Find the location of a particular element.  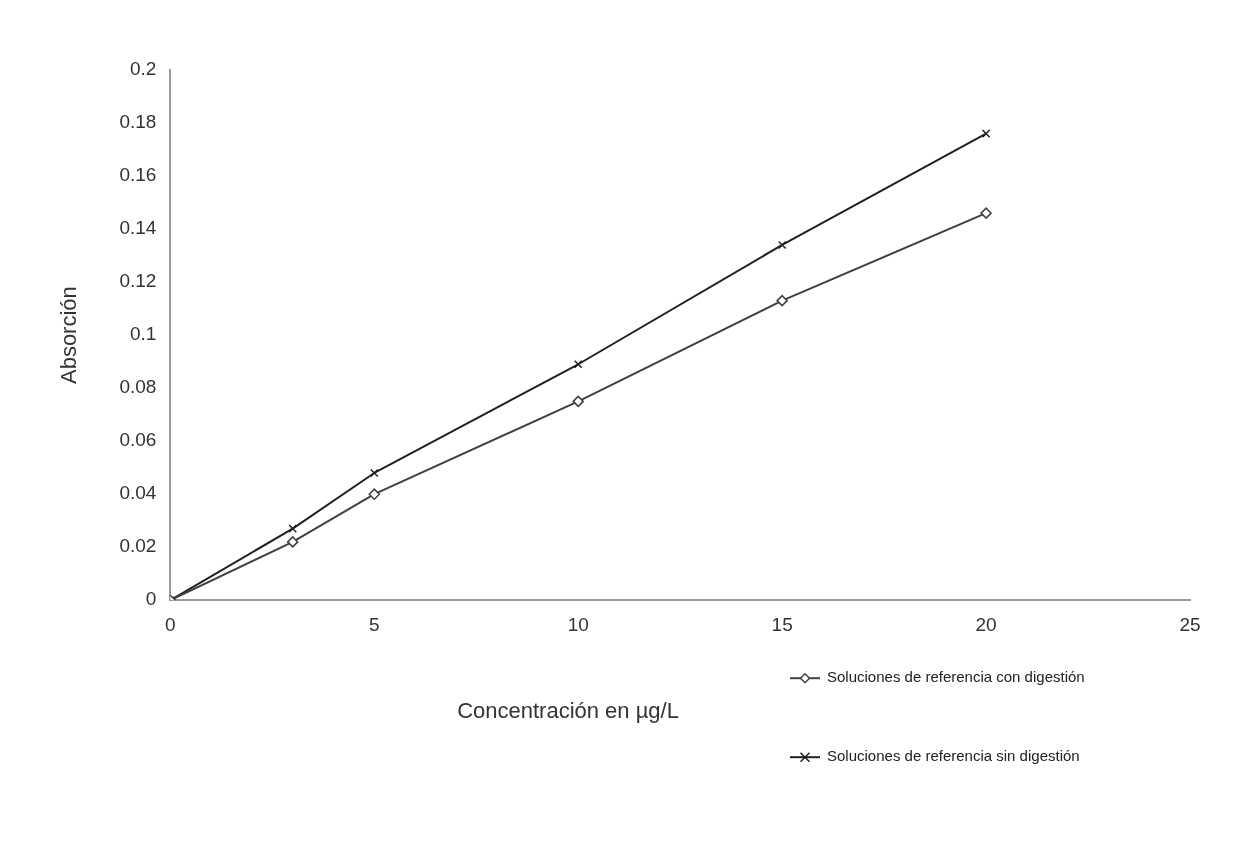

y-tick-label: 0.04 is located at coordinates (138, 493).